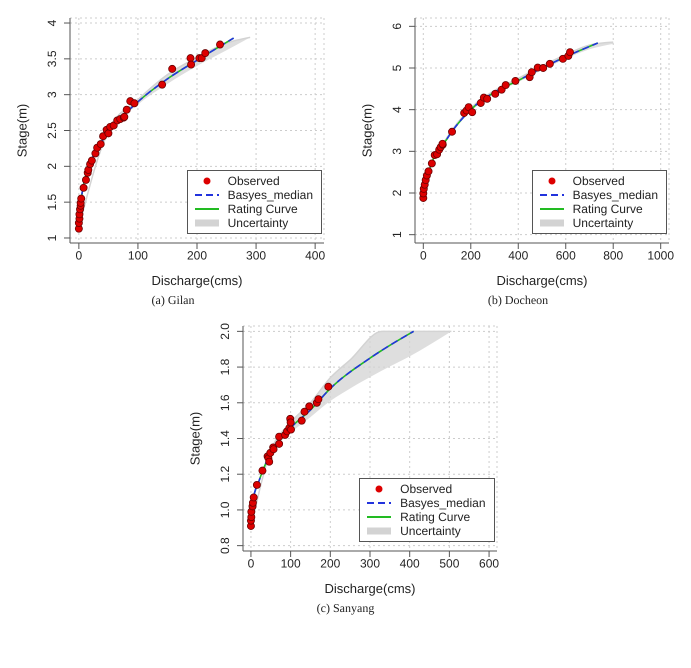 This screenshot has height=668, width=691. What do you see at coordinates (225, 474) in the screenshot?
I see `y-tick-label: 1.2` at bounding box center [225, 474].